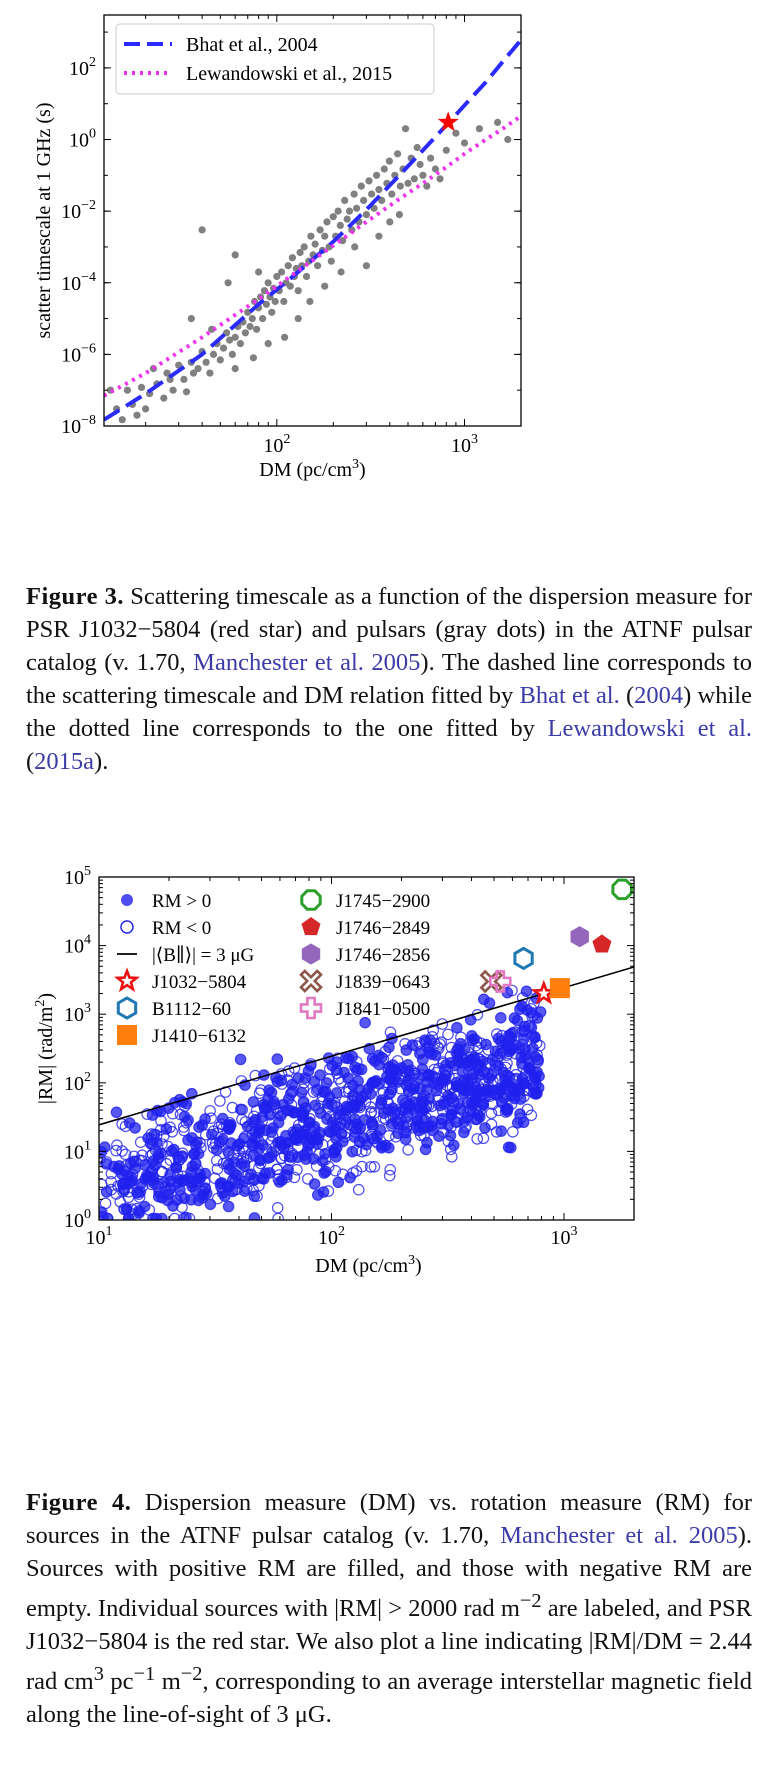  Describe the element at coordinates (569, 695) in the screenshot. I see `citation-link: Bhat et al.` at that location.